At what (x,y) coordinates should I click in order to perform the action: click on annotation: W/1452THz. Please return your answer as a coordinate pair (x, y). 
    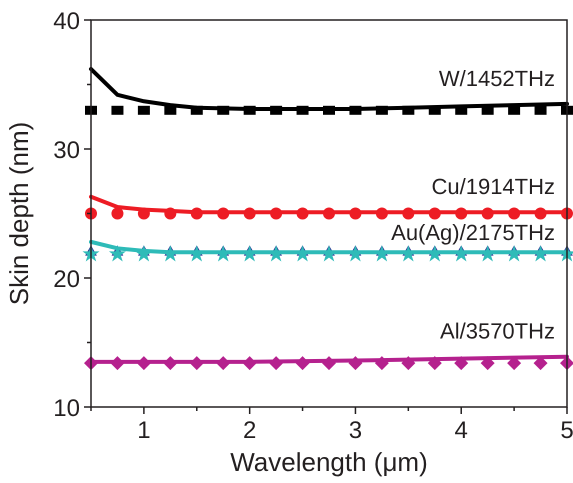
    Looking at the image, I should click on (496, 78).